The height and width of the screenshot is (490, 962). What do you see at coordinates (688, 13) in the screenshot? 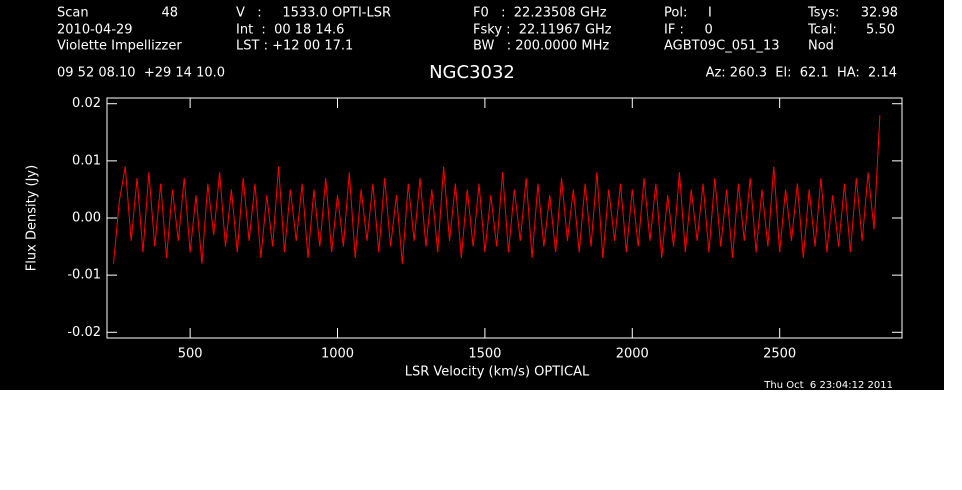
I see `header-text: Pol: I` at bounding box center [688, 13].